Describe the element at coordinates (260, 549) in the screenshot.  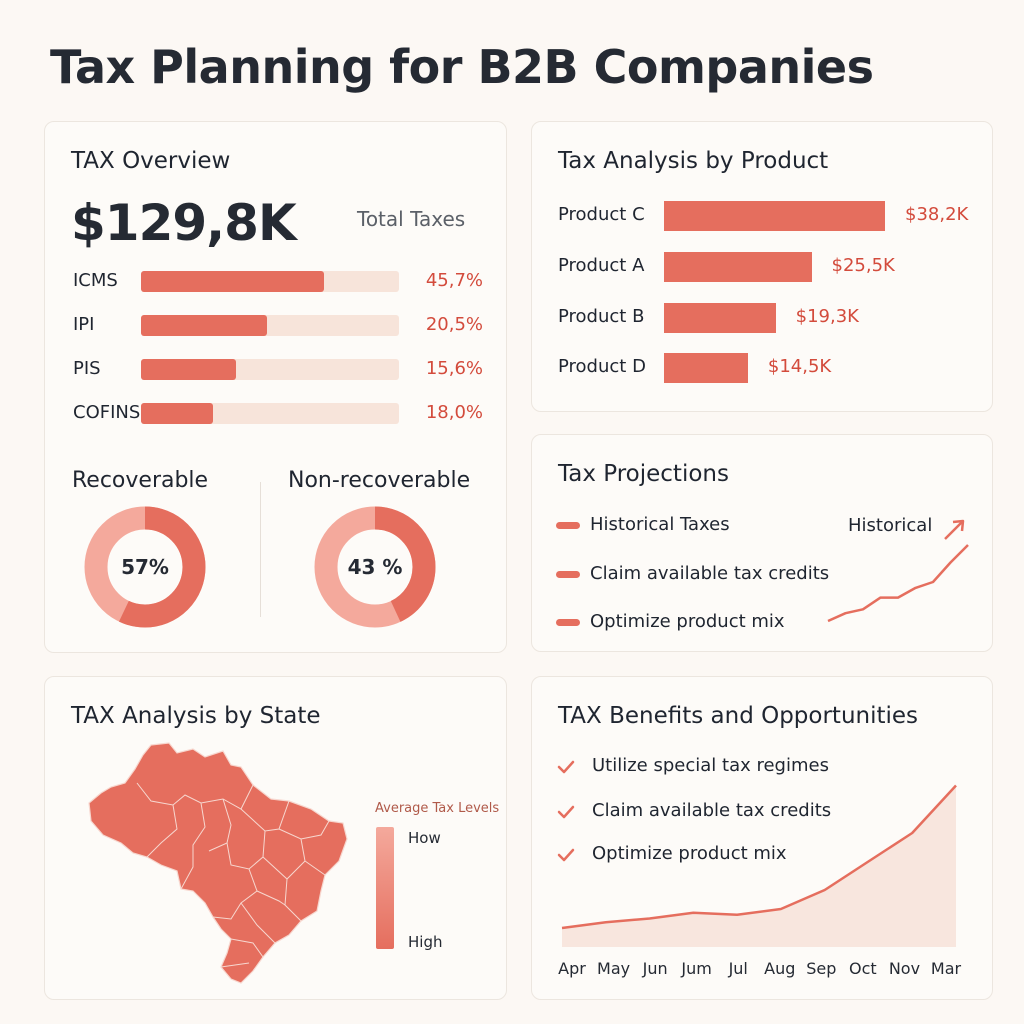
I see `divider` at that location.